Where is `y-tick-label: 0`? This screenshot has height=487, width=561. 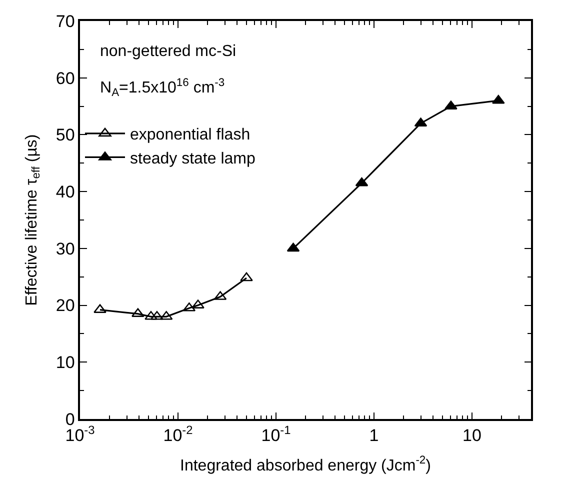 y-tick-label: 0 is located at coordinates (70, 419).